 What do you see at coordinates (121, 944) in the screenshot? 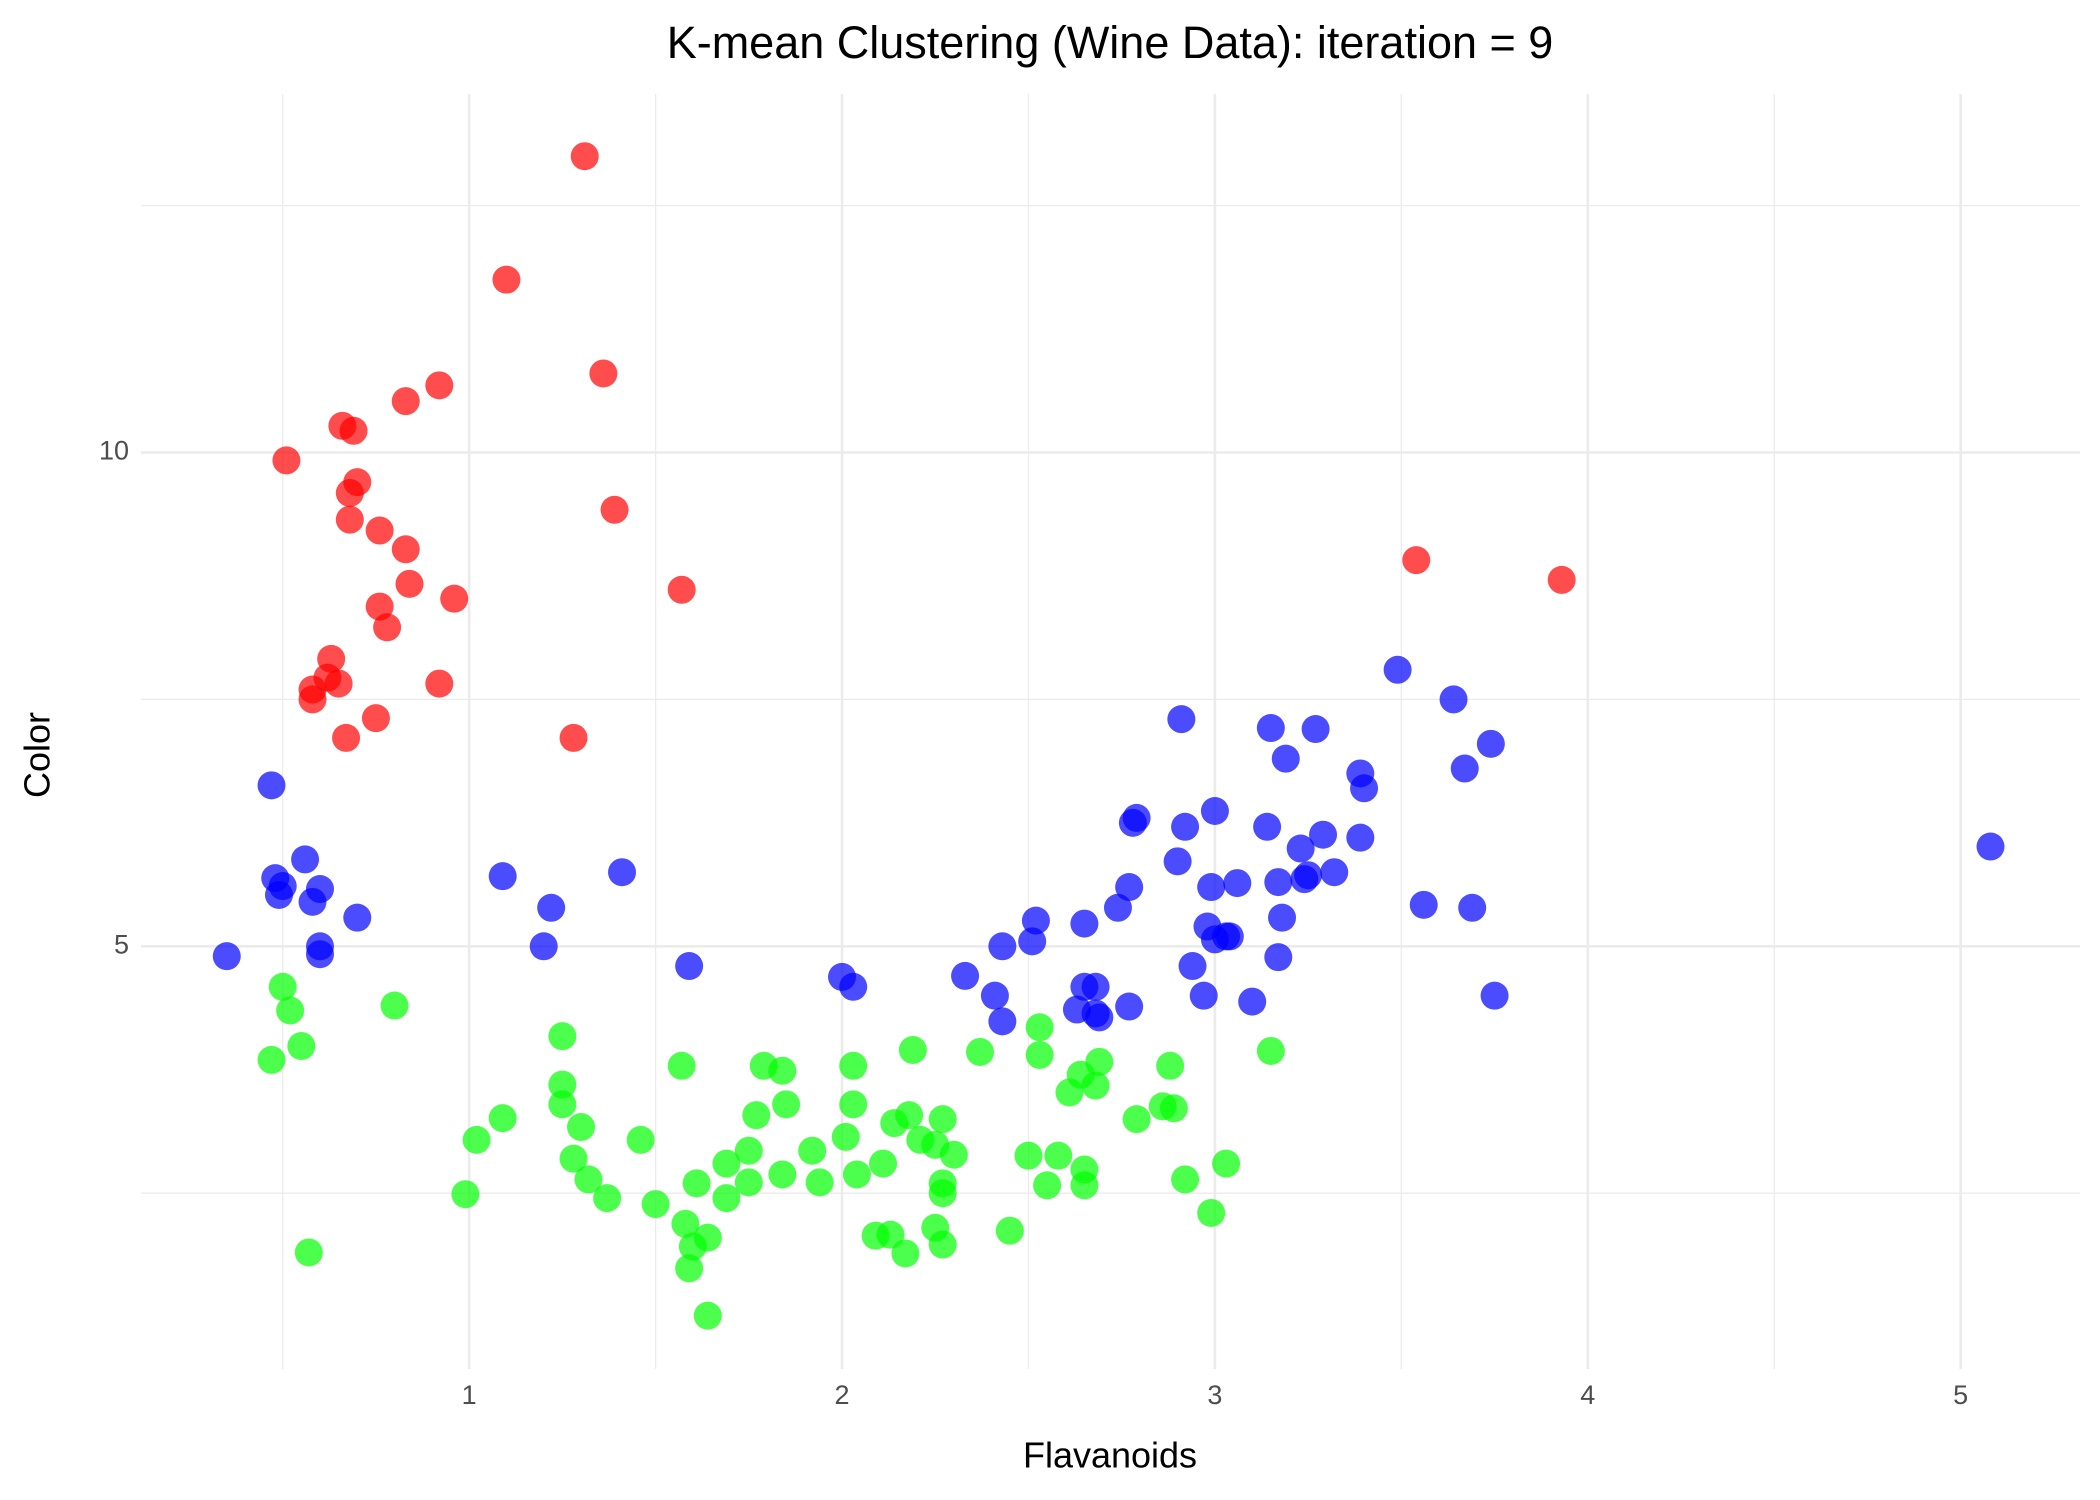
I see `y-tick-label: 5` at bounding box center [121, 944].